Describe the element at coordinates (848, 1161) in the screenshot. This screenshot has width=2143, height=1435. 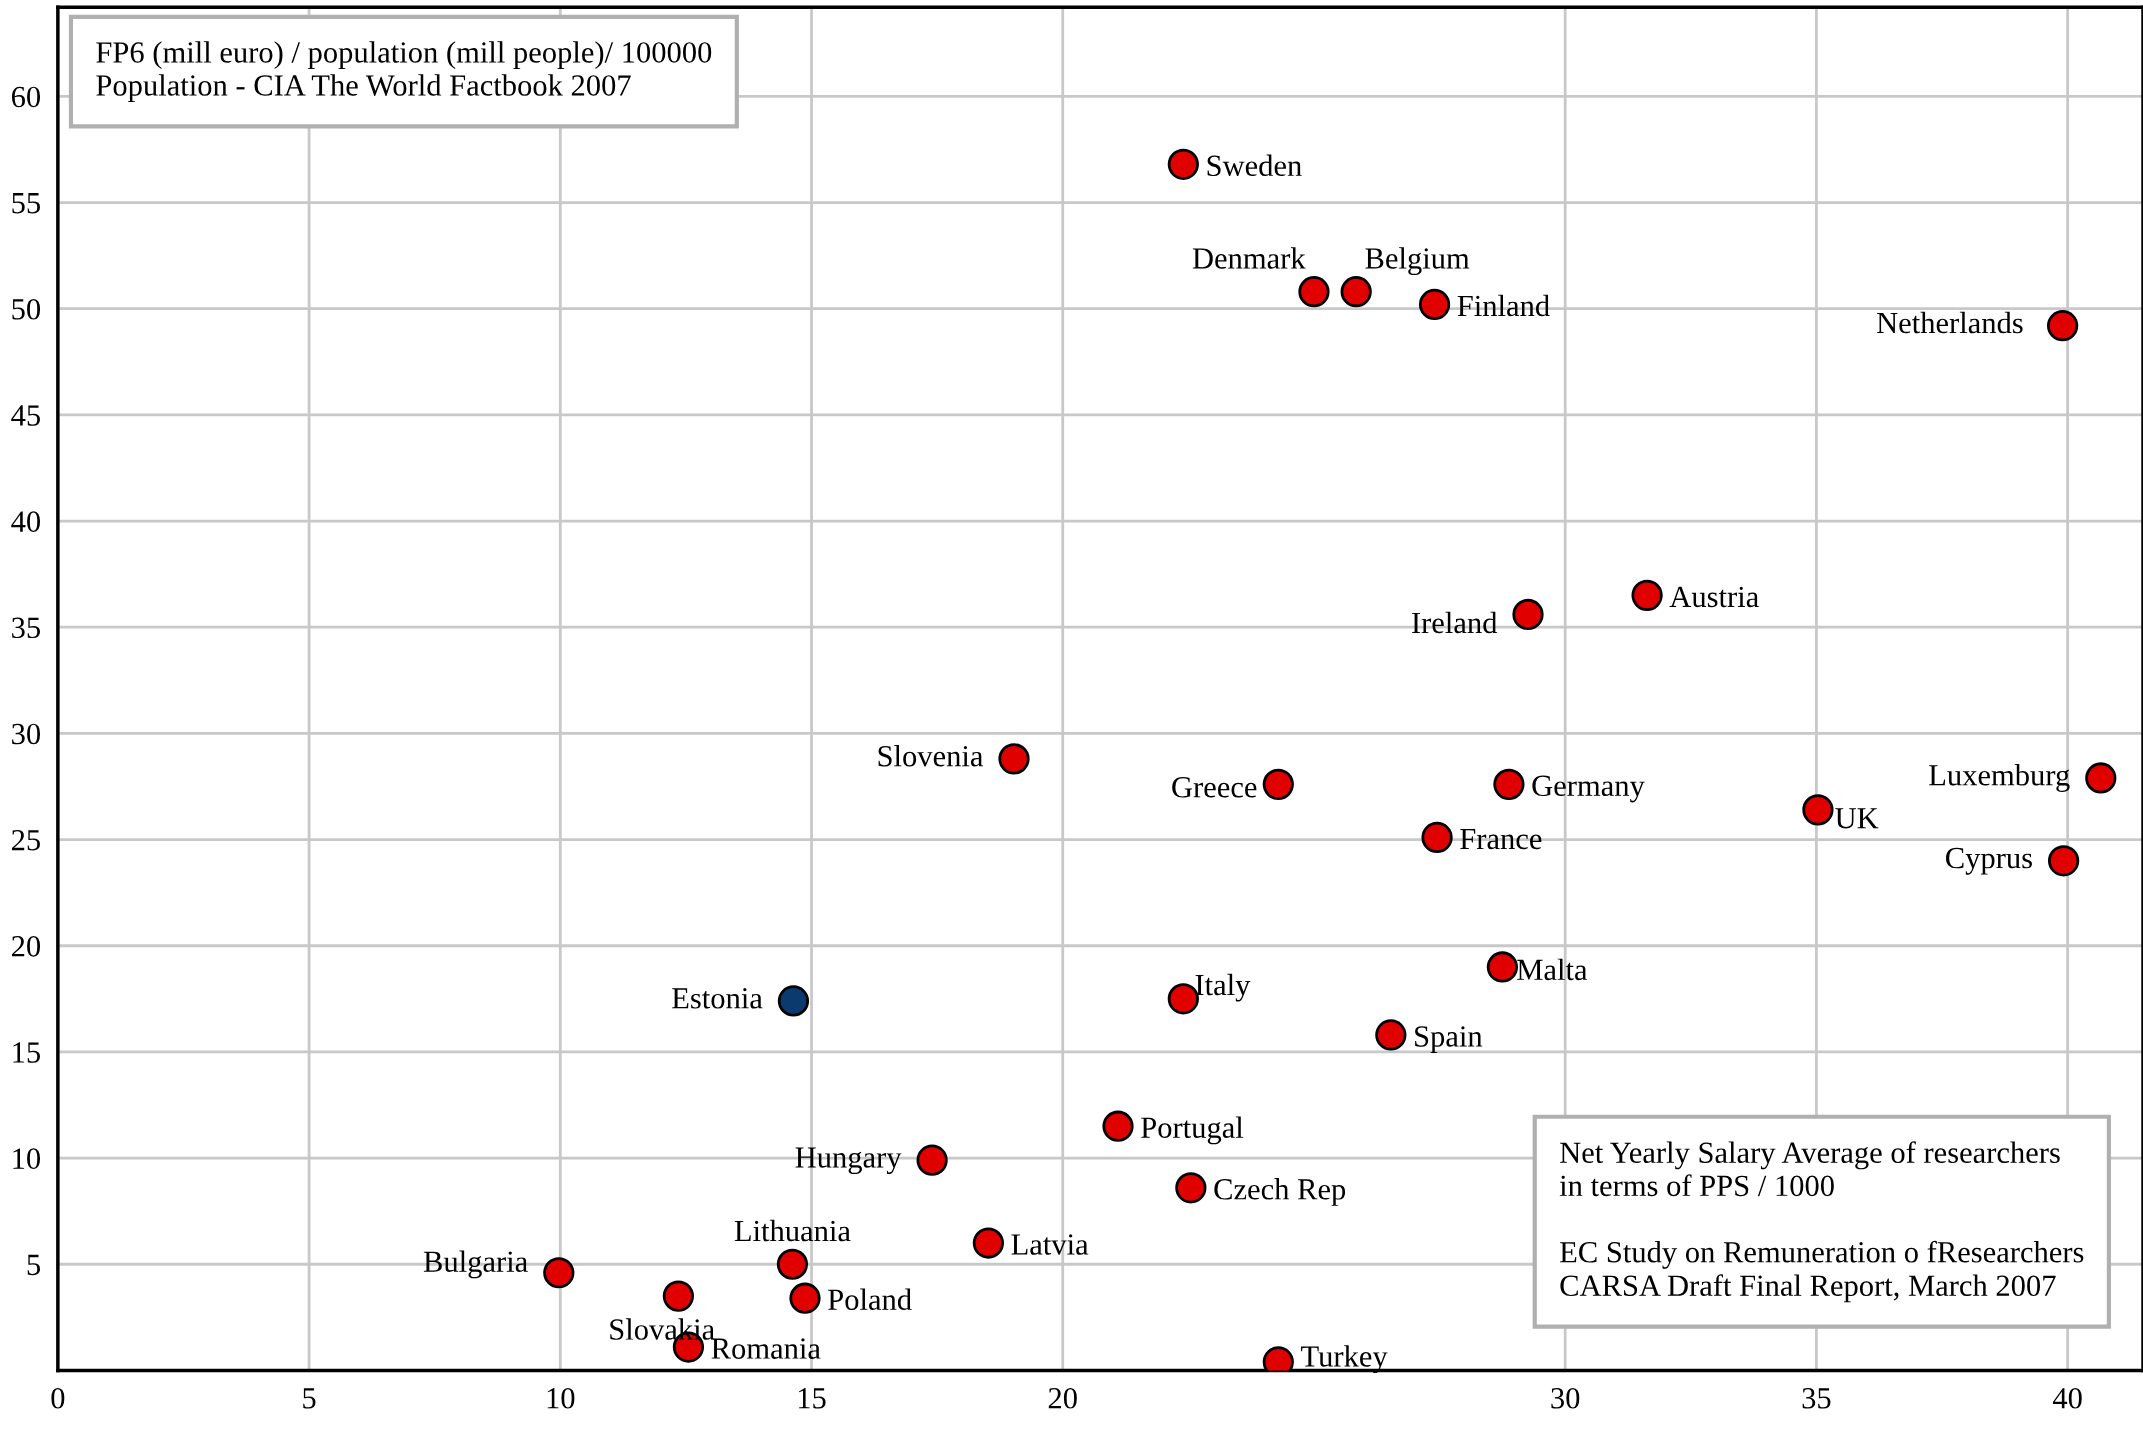
I see `annotation: Hungary` at that location.